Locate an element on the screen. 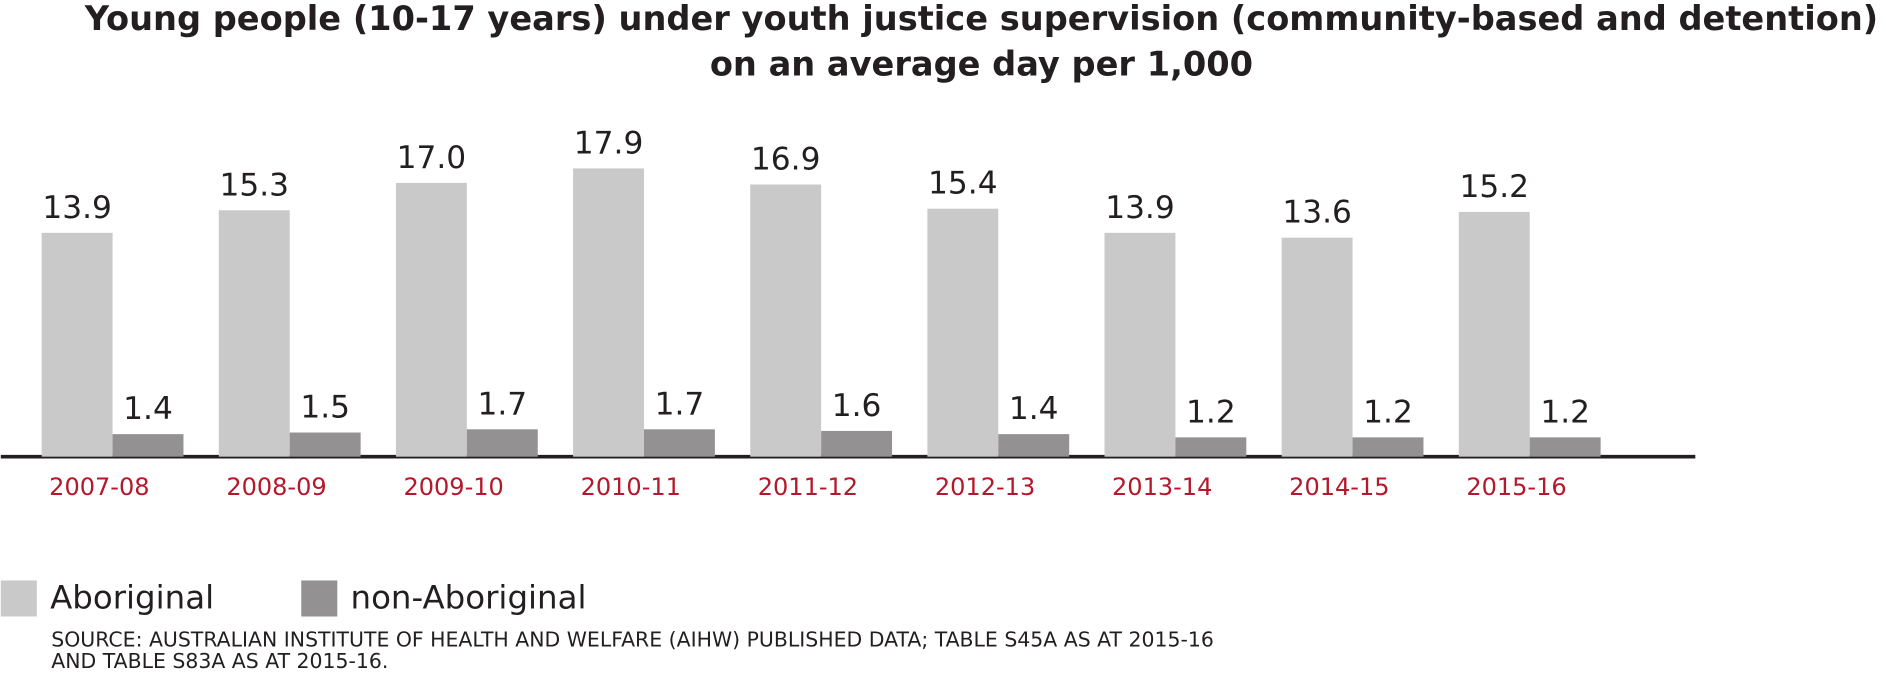 The image size is (1886, 673). data-label: 17.9 is located at coordinates (609, 143).